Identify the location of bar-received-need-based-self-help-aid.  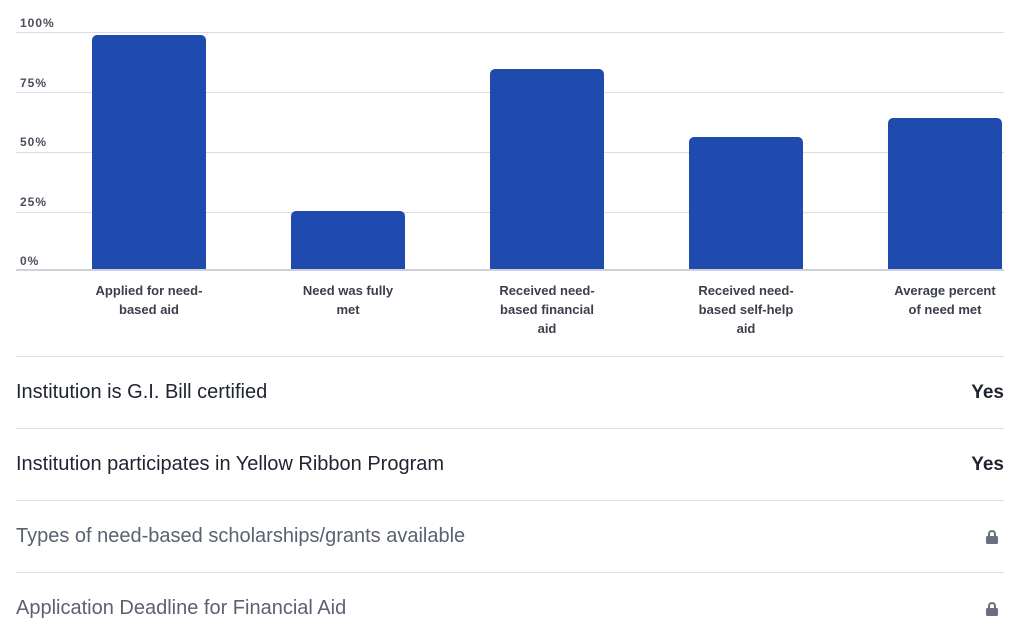
(746, 203).